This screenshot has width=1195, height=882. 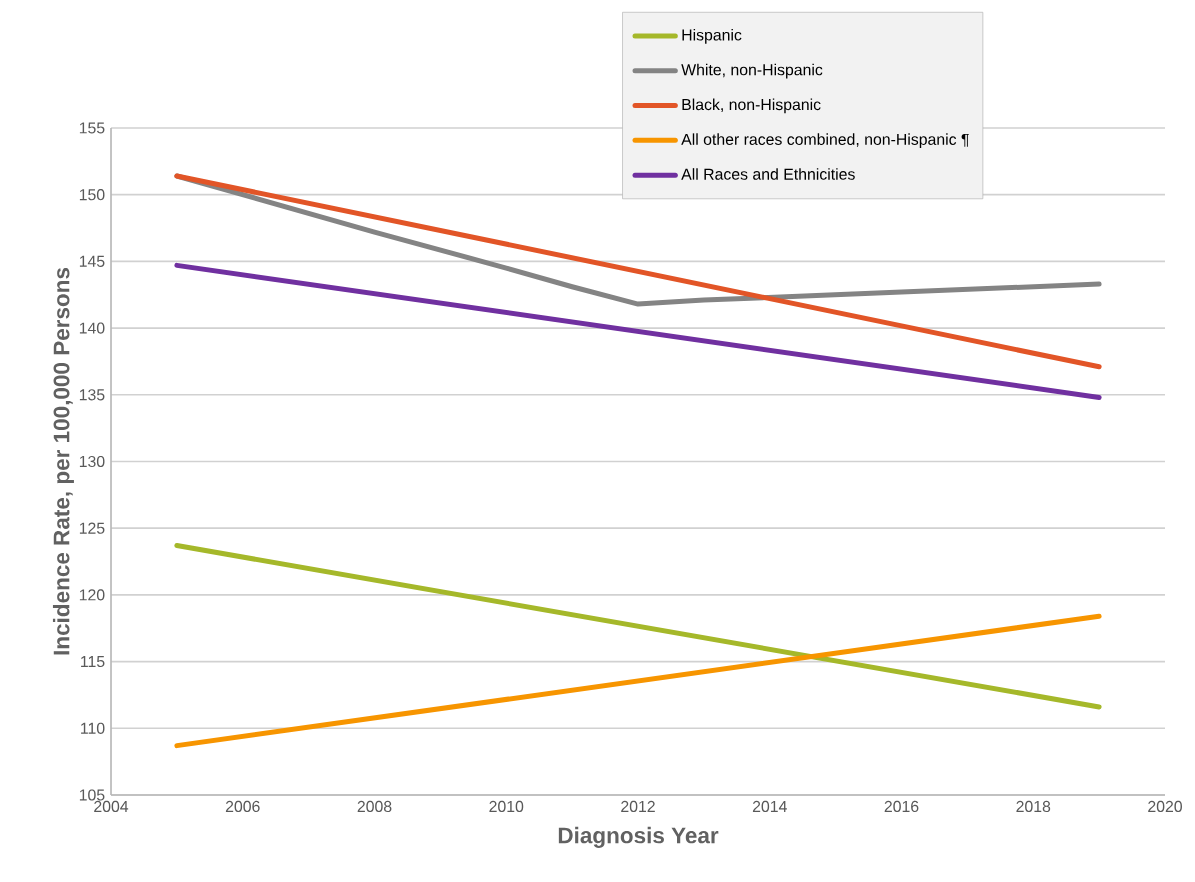 What do you see at coordinates (638, 837) in the screenshot?
I see `x-axis-title: Diagnosis Year` at bounding box center [638, 837].